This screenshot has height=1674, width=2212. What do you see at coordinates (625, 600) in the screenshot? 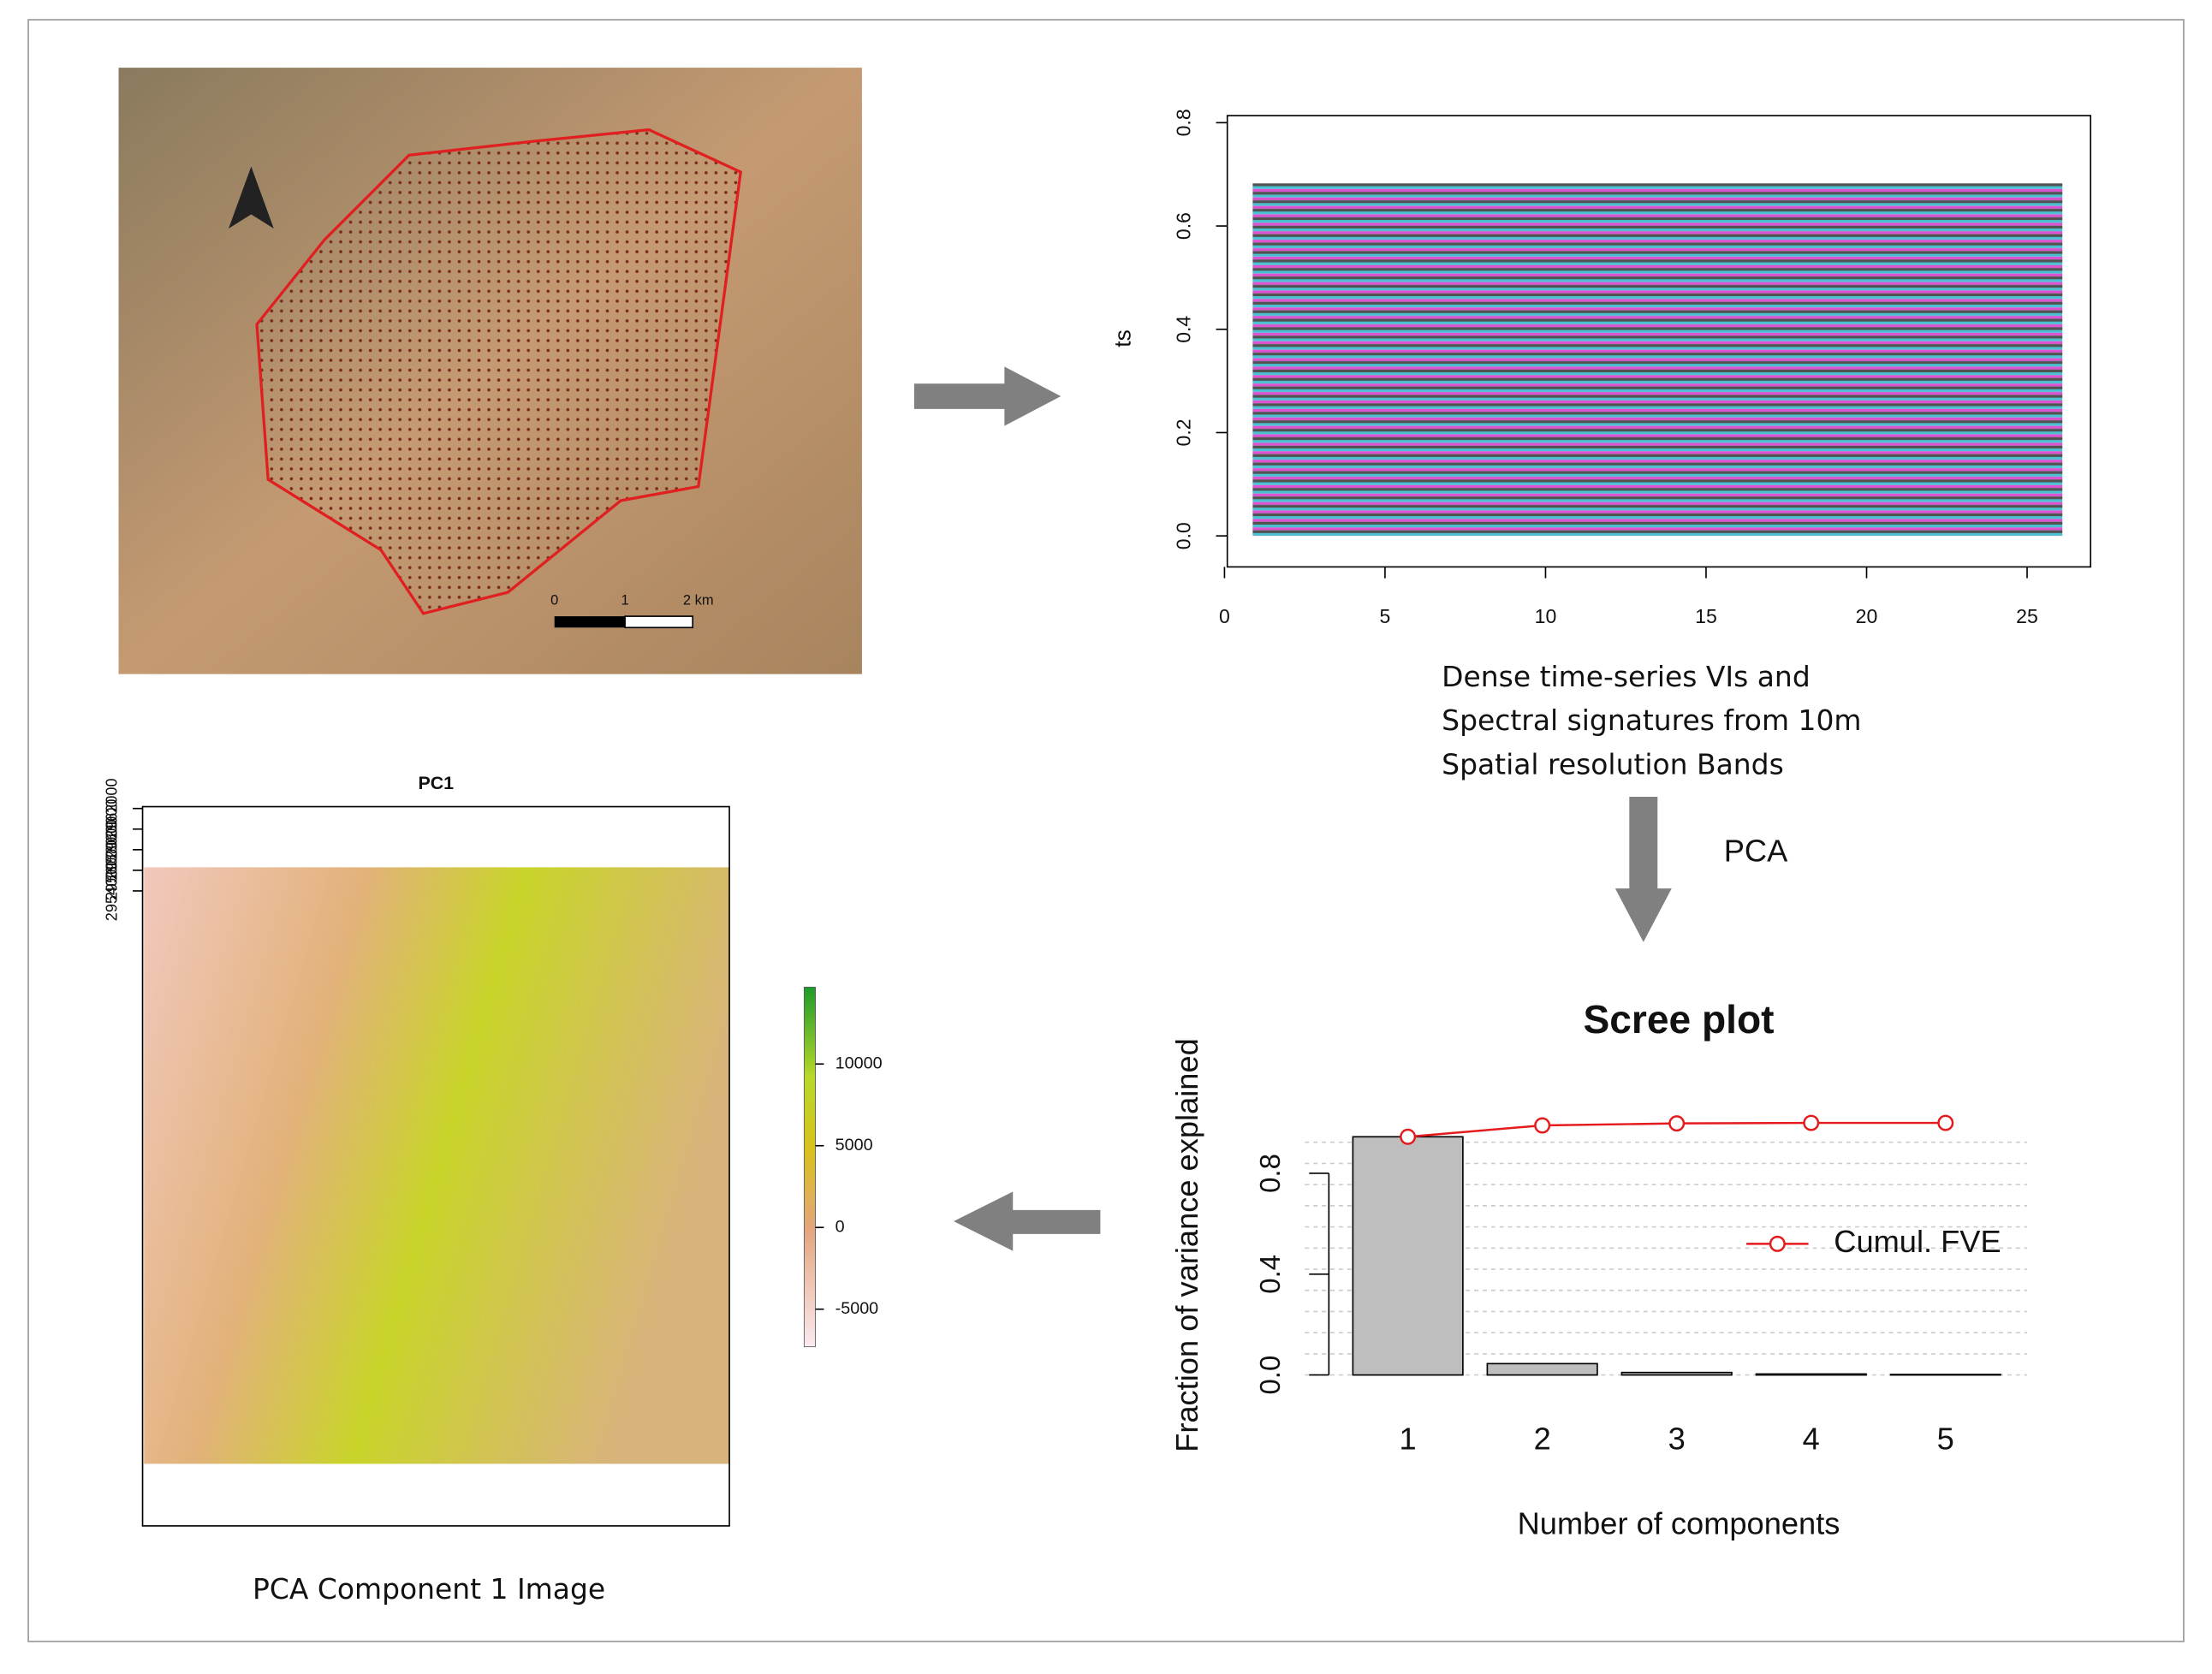
I see `scale-label: 1` at bounding box center [625, 600].